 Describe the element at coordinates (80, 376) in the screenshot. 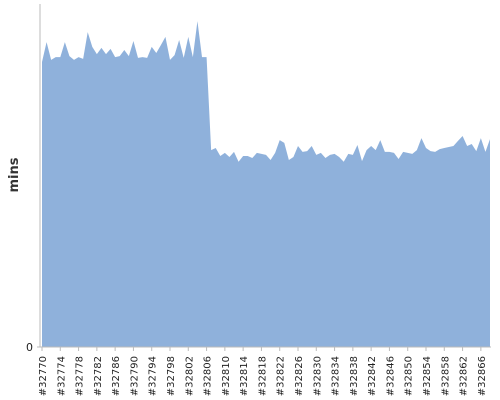

I see `x-tick-label: #32778` at that location.